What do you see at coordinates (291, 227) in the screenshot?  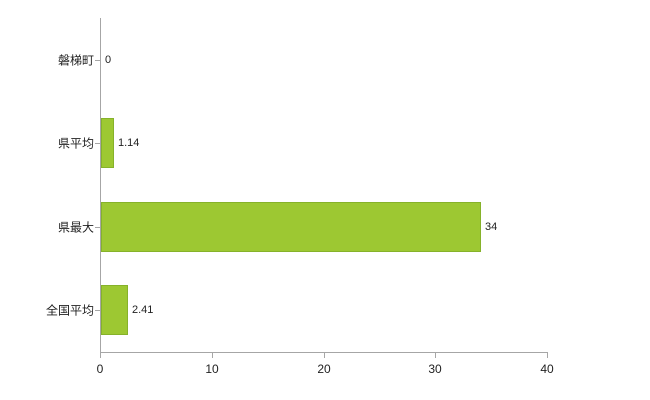 I see `bar-県最大` at bounding box center [291, 227].